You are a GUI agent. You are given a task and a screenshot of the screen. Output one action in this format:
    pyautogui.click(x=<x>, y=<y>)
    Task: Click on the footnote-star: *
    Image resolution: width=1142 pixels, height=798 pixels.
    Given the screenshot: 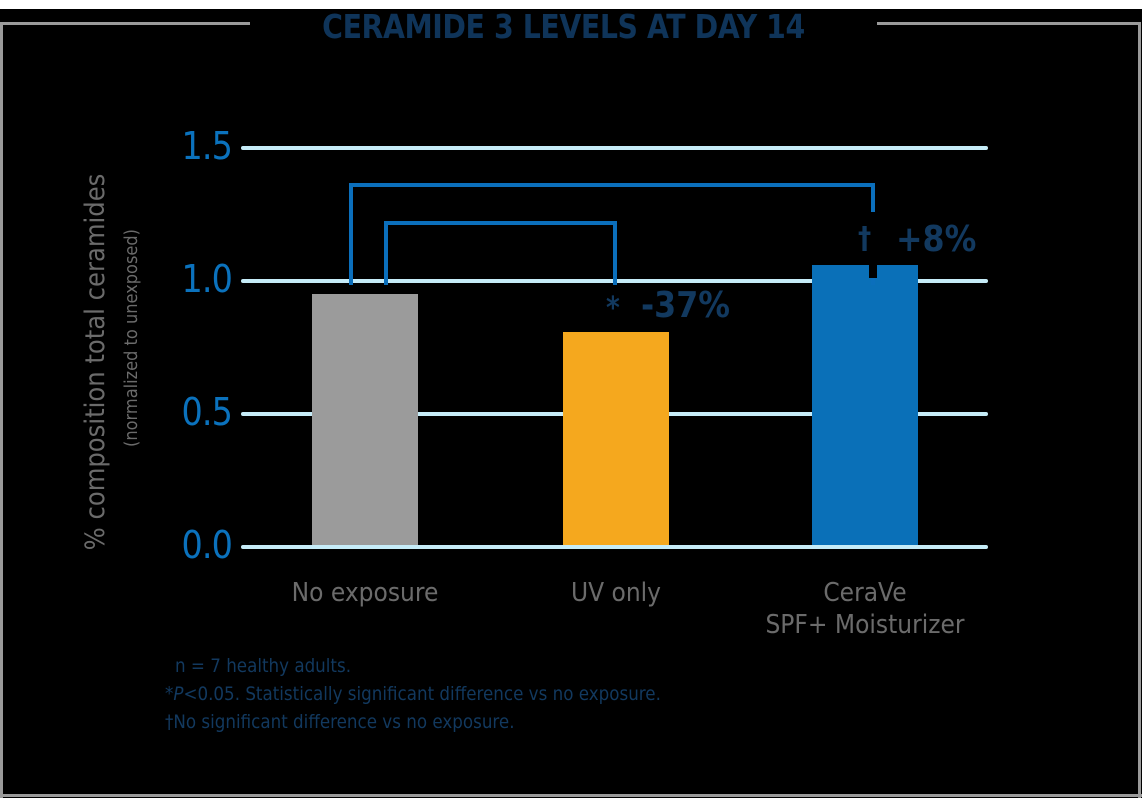 What is the action you would take?
    pyautogui.click(x=169, y=694)
    